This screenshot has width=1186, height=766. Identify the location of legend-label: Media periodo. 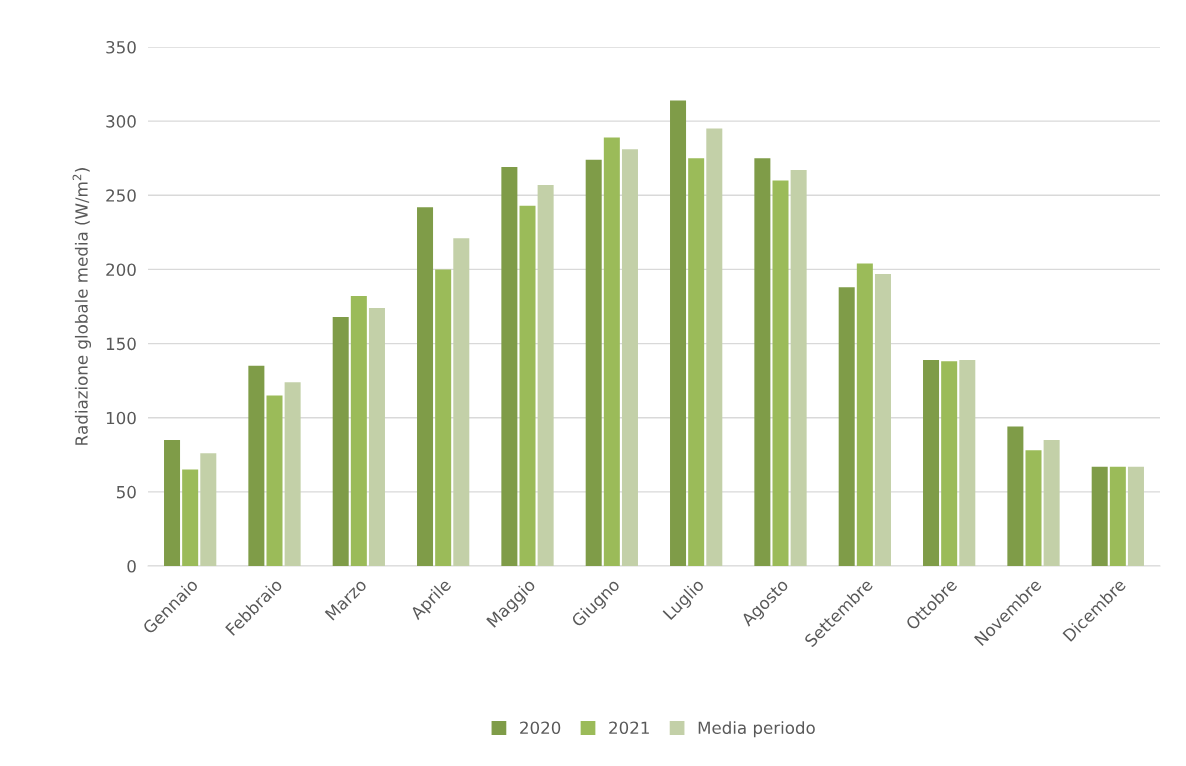
(756, 729).